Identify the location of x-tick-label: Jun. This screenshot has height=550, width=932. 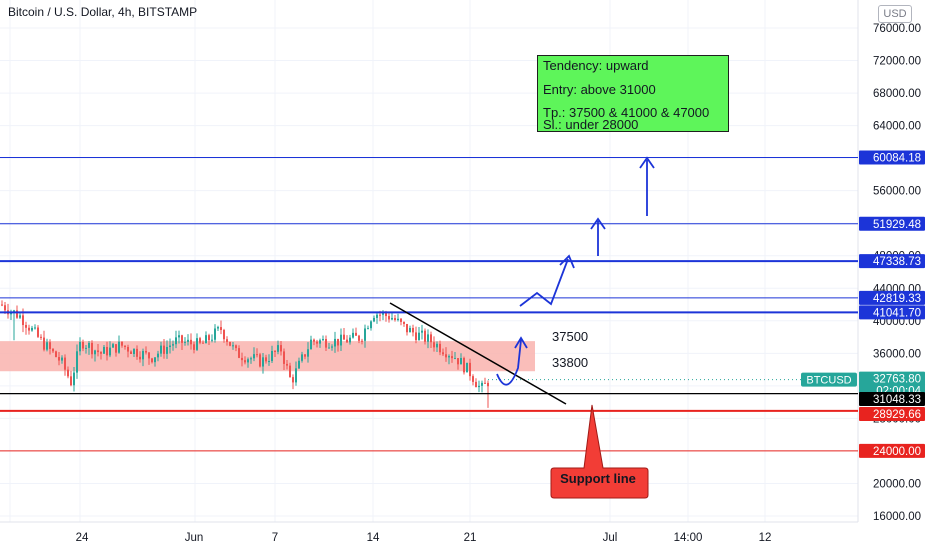
(194, 538).